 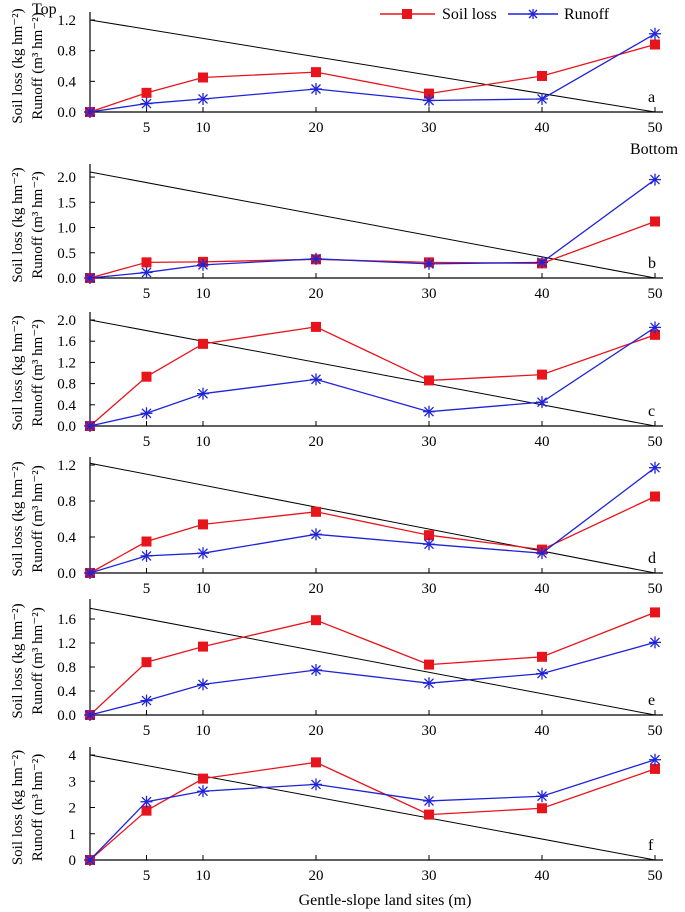 What do you see at coordinates (651, 700) in the screenshot?
I see `panel-letter: e` at bounding box center [651, 700].